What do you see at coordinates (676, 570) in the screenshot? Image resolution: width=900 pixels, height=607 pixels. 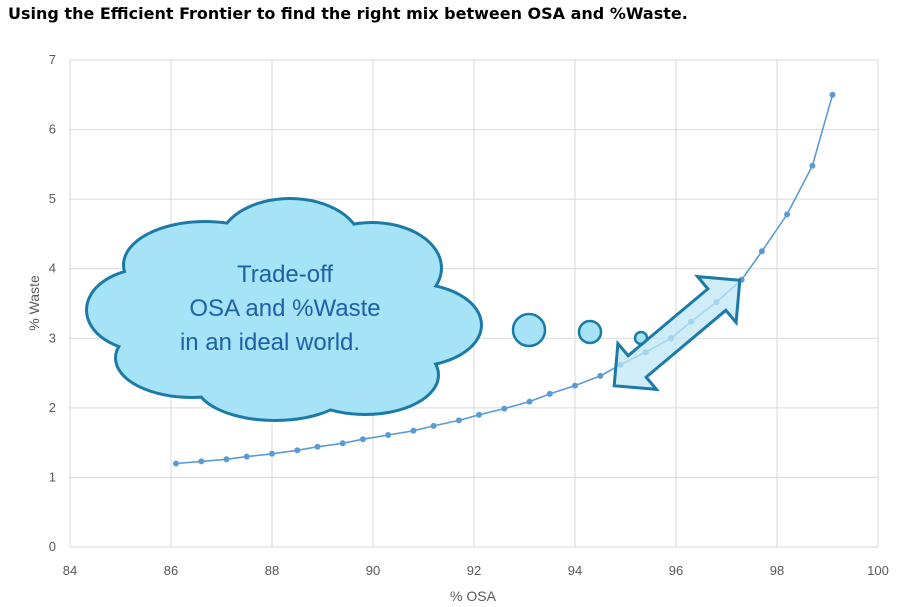 I see `x-tick-label: 96` at bounding box center [676, 570].